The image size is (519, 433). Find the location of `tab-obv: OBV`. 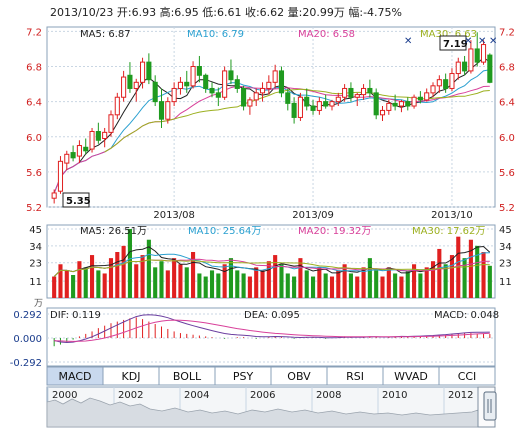

tab-obv: OBV is located at coordinates (299, 376).